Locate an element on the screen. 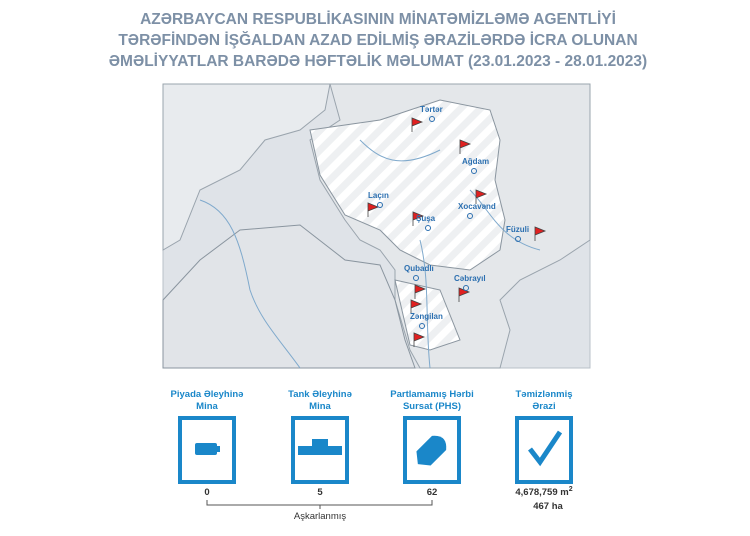 This screenshot has height=536, width=750. stat-label: Partlamamış Hərbi is located at coordinates (431, 394).